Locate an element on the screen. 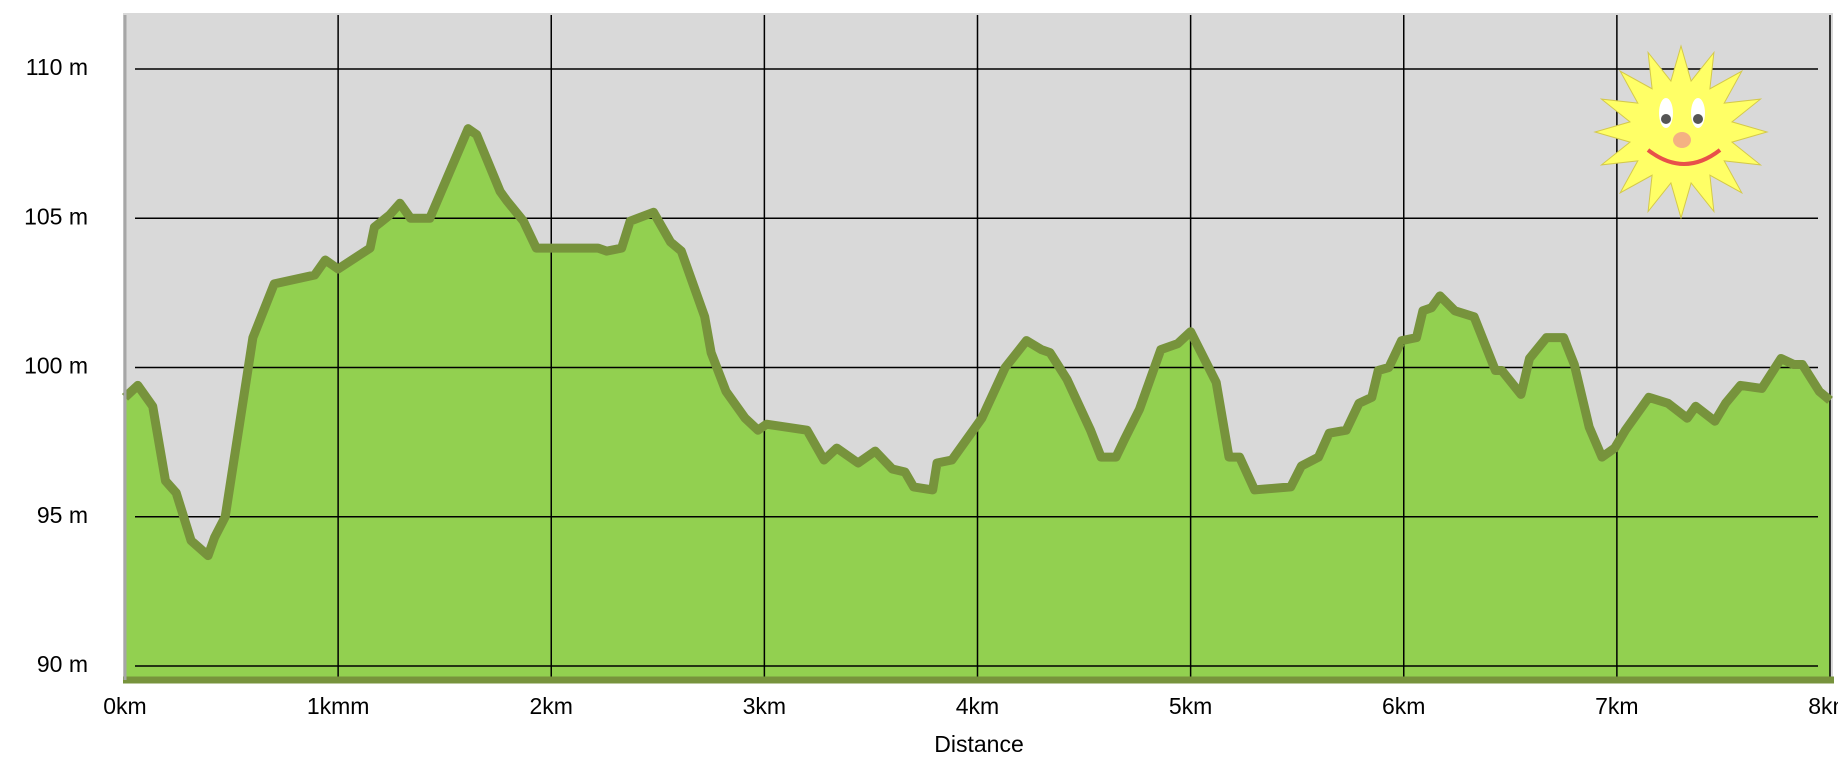 The height and width of the screenshot is (764, 1838). x-tick-label: 1kmm is located at coordinates (338, 706).